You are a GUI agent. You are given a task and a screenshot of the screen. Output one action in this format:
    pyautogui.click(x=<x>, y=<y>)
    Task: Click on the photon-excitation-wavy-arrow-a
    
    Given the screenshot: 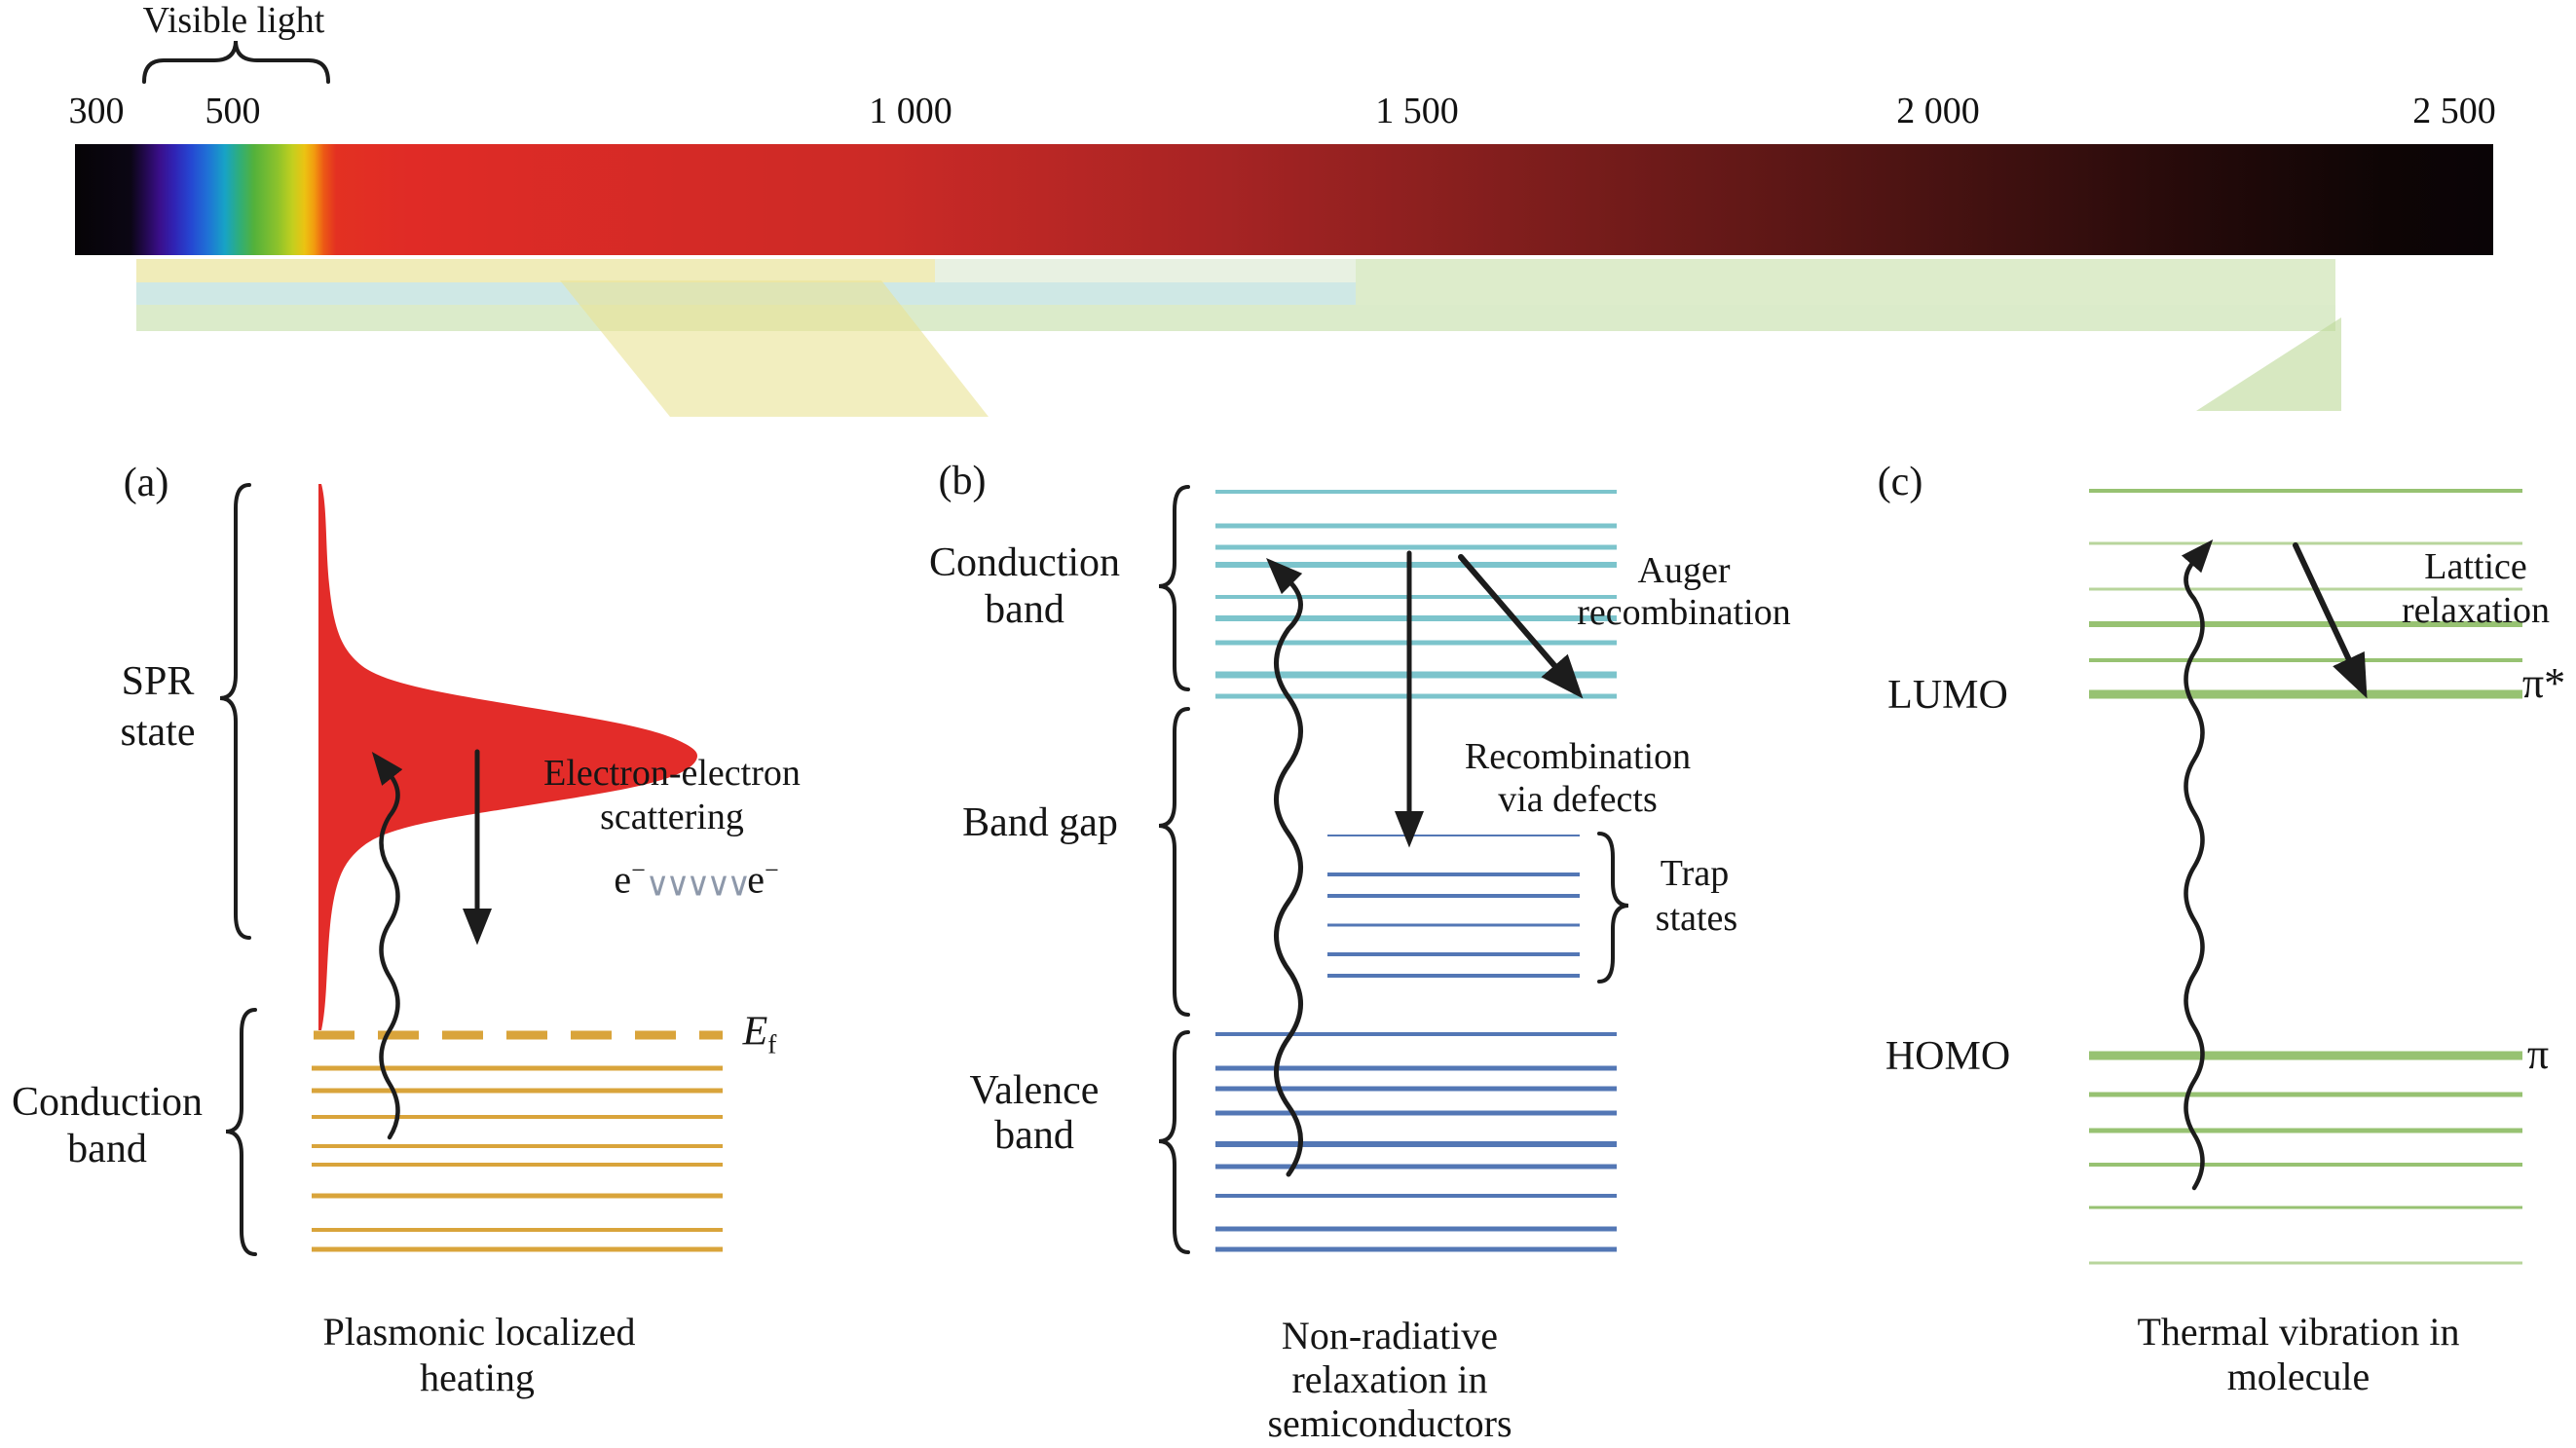 What is the action you would take?
    pyautogui.click(x=387, y=946)
    